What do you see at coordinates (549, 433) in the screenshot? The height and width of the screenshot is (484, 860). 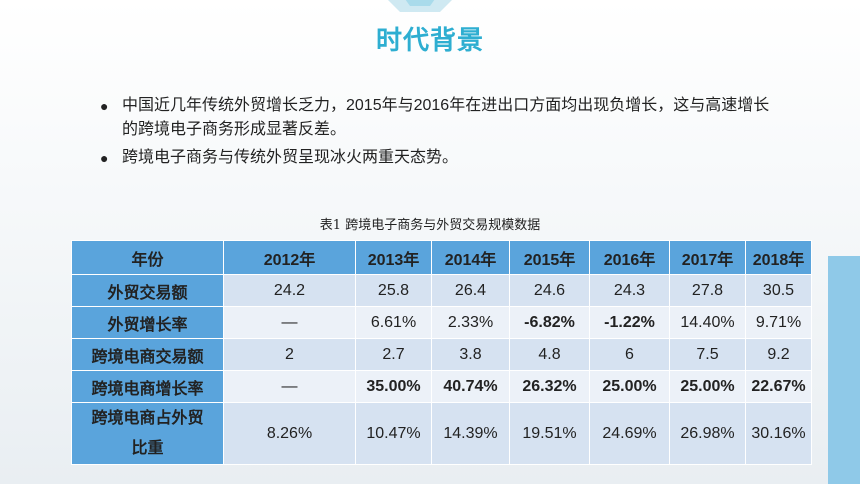 I see `table-cell: 19.51%` at bounding box center [549, 433].